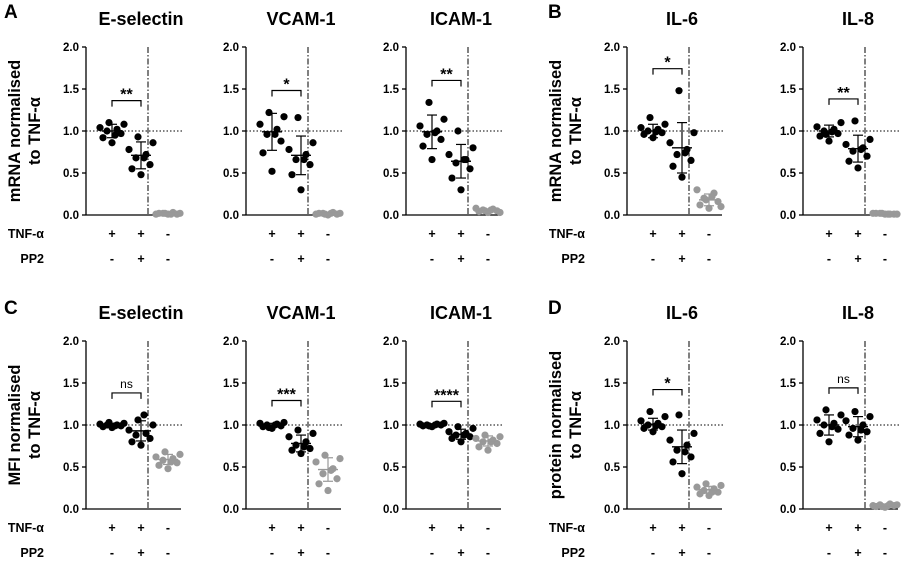  What do you see at coordinates (11, 308) in the screenshot?
I see `panel-letter-c: C` at bounding box center [11, 308].